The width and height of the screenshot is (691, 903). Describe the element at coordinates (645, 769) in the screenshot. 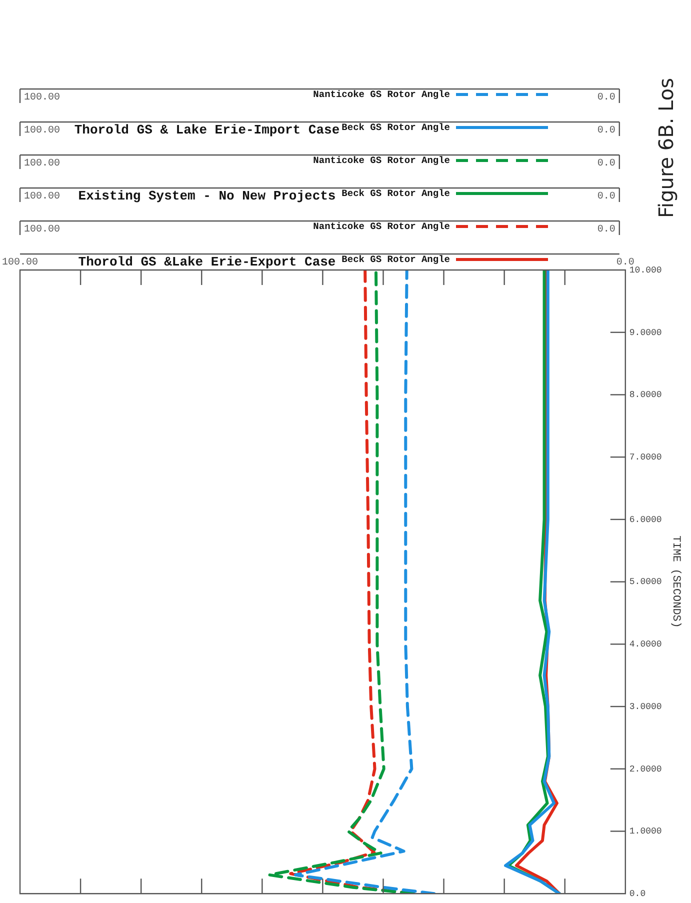

I see `y-tick-label: 2.0000` at that location.